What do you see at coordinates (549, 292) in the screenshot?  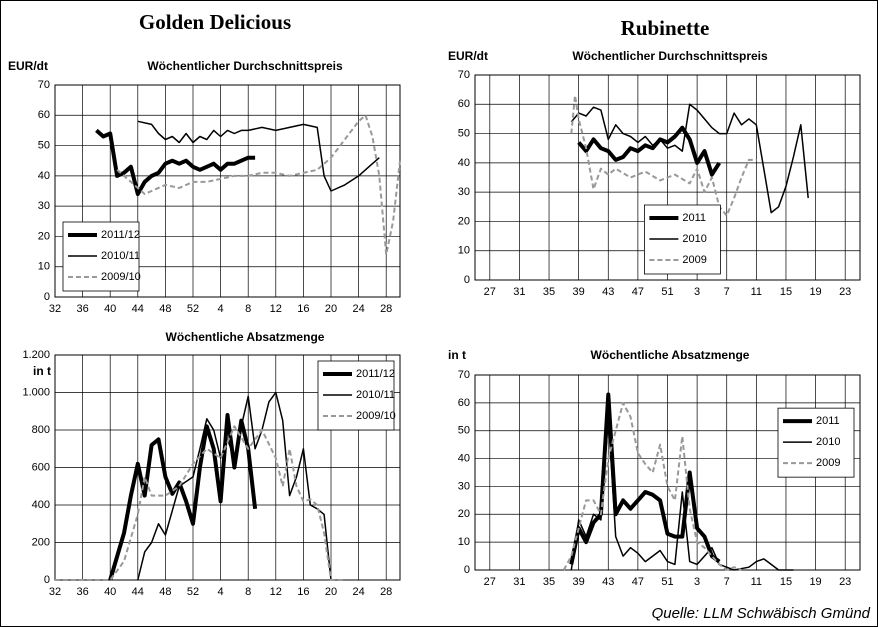 I see `x-tick-label: 35` at bounding box center [549, 292].